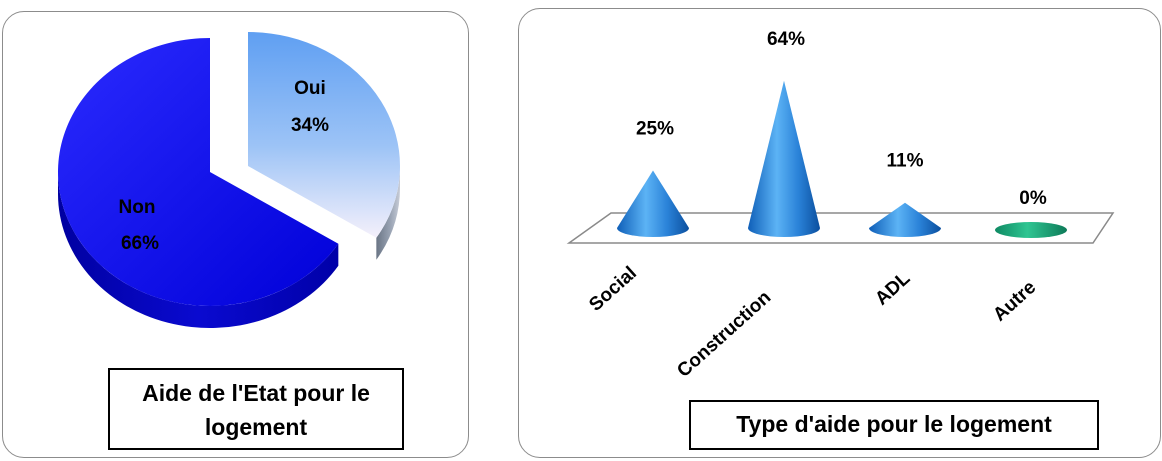 The image size is (1162, 461). What do you see at coordinates (140, 243) in the screenshot?
I see `pie-value-non: 66%` at bounding box center [140, 243].